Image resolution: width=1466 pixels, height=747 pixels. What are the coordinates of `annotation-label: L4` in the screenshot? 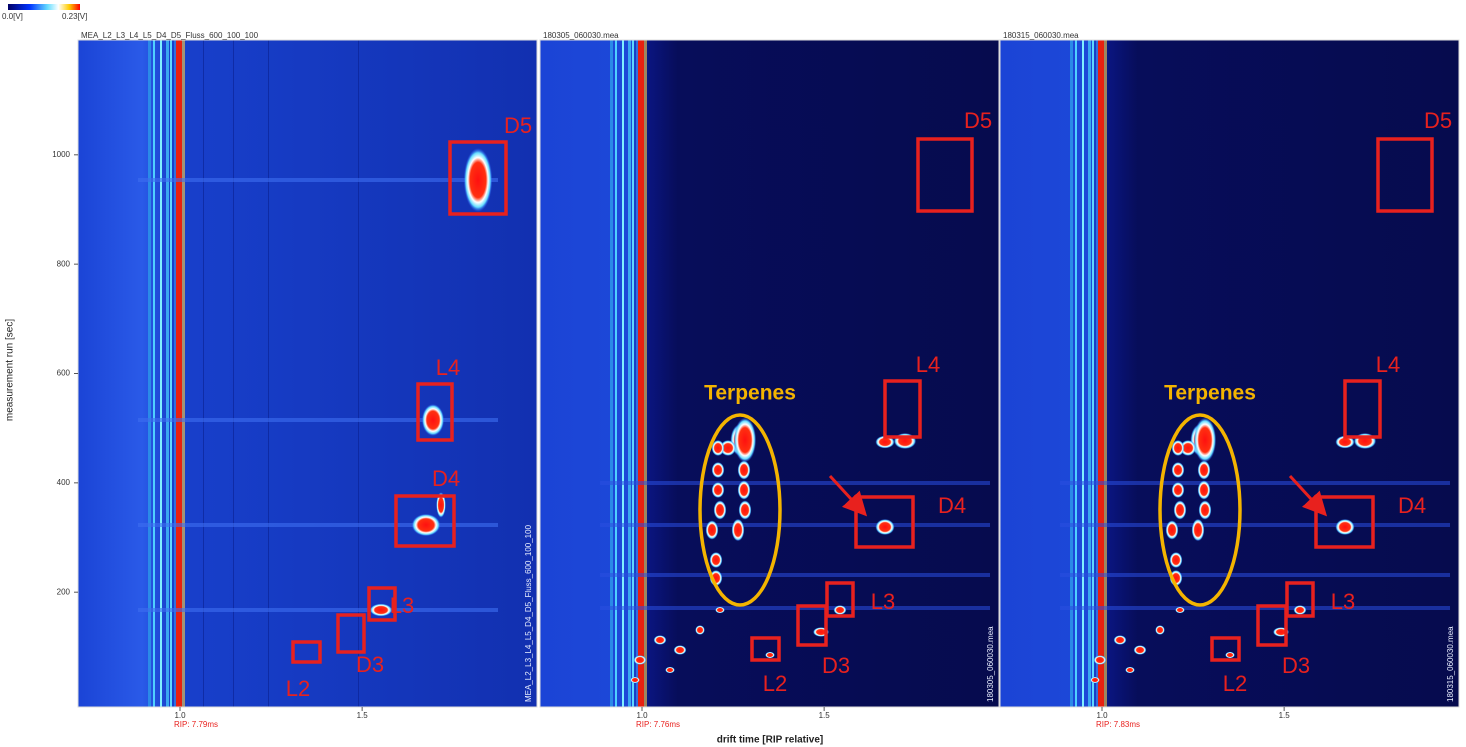 It's located at (1388, 364).